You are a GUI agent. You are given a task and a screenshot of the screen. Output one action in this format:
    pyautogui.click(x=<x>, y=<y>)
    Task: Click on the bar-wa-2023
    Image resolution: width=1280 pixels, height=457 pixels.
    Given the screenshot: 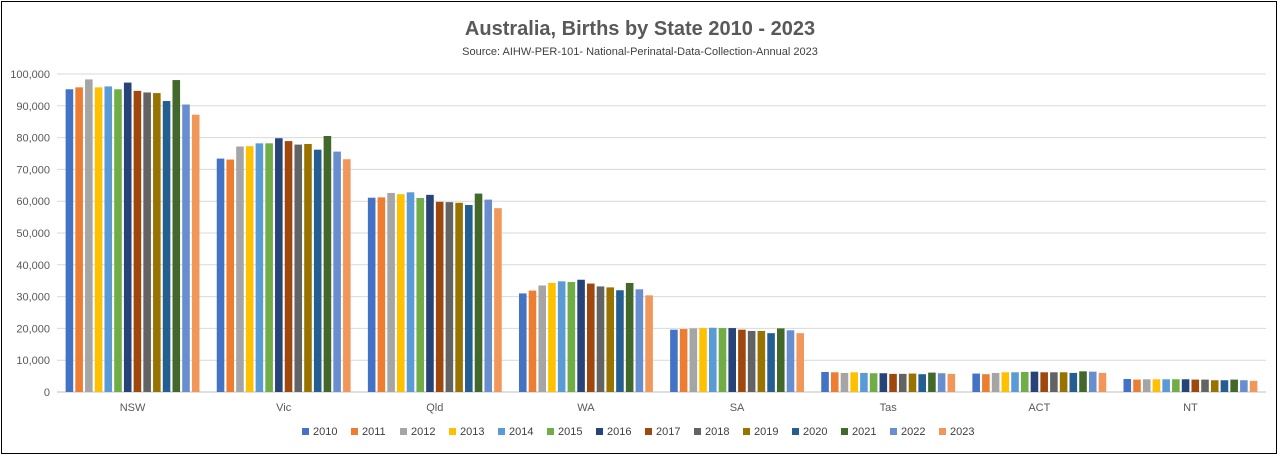 What is the action you would take?
    pyautogui.click(x=649, y=343)
    